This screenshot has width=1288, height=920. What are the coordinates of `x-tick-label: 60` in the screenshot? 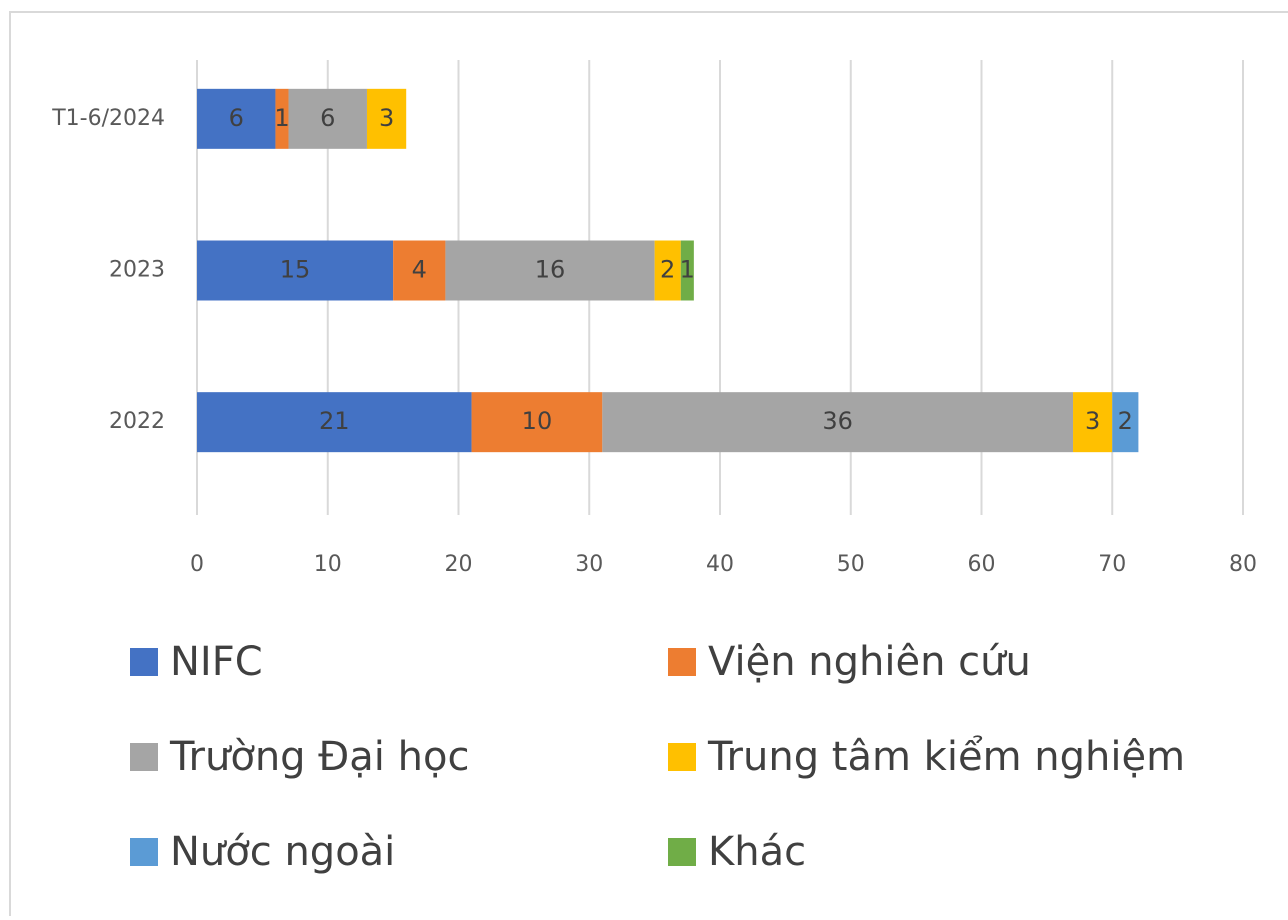 It's located at (982, 564).